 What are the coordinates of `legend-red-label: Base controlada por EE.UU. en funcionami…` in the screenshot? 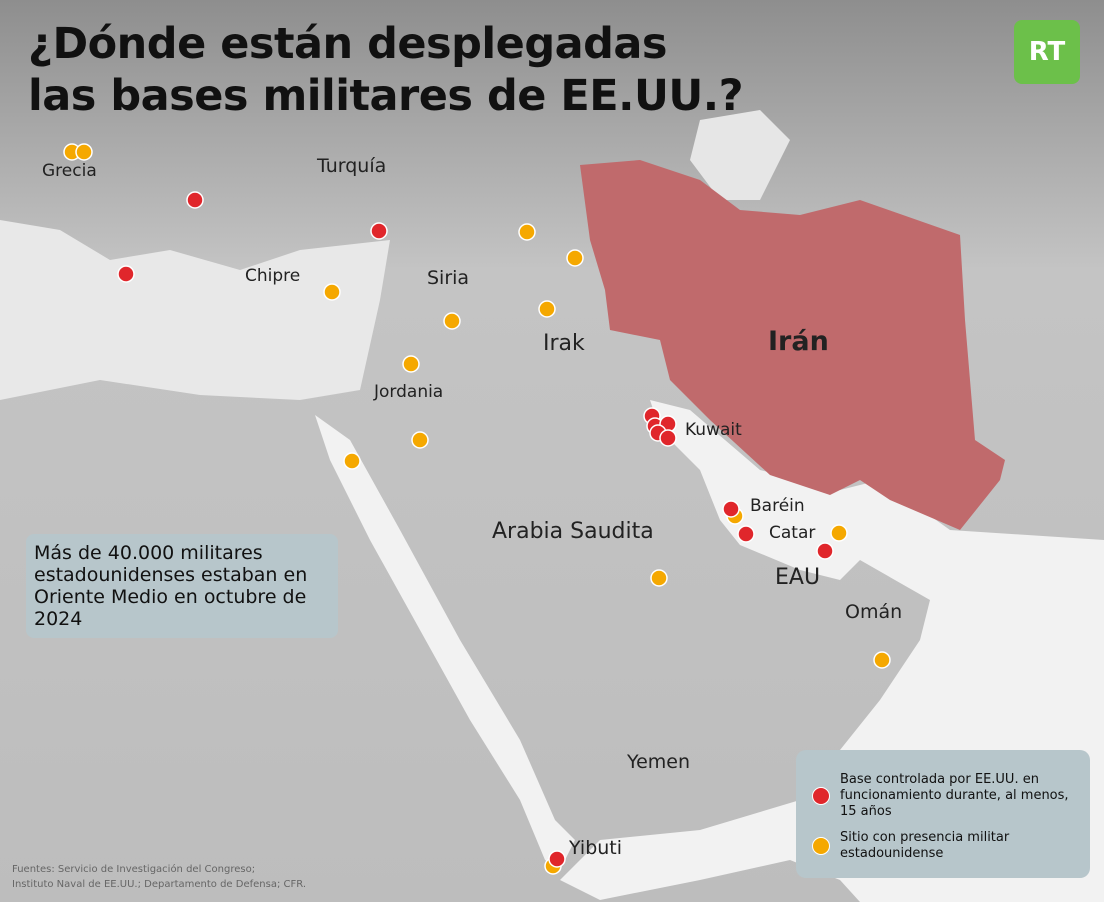 It's located at (954, 795).